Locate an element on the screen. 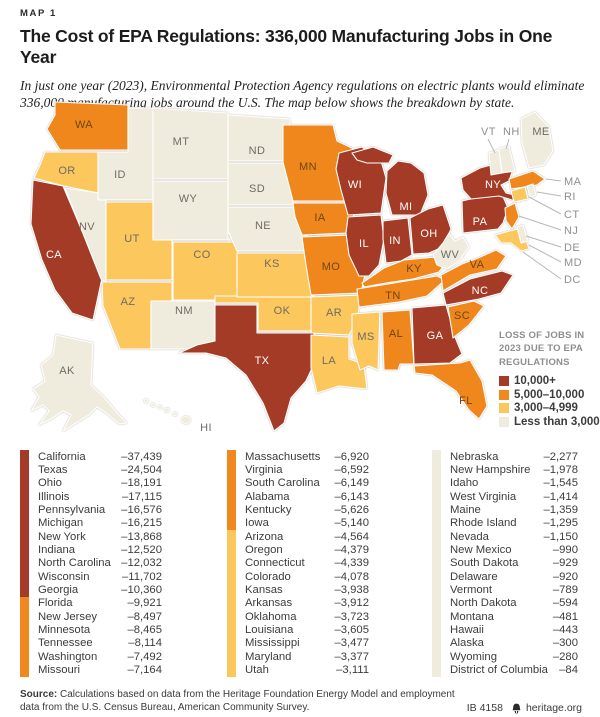  table-row: Illinois –17,115 is located at coordinates (91, 497).